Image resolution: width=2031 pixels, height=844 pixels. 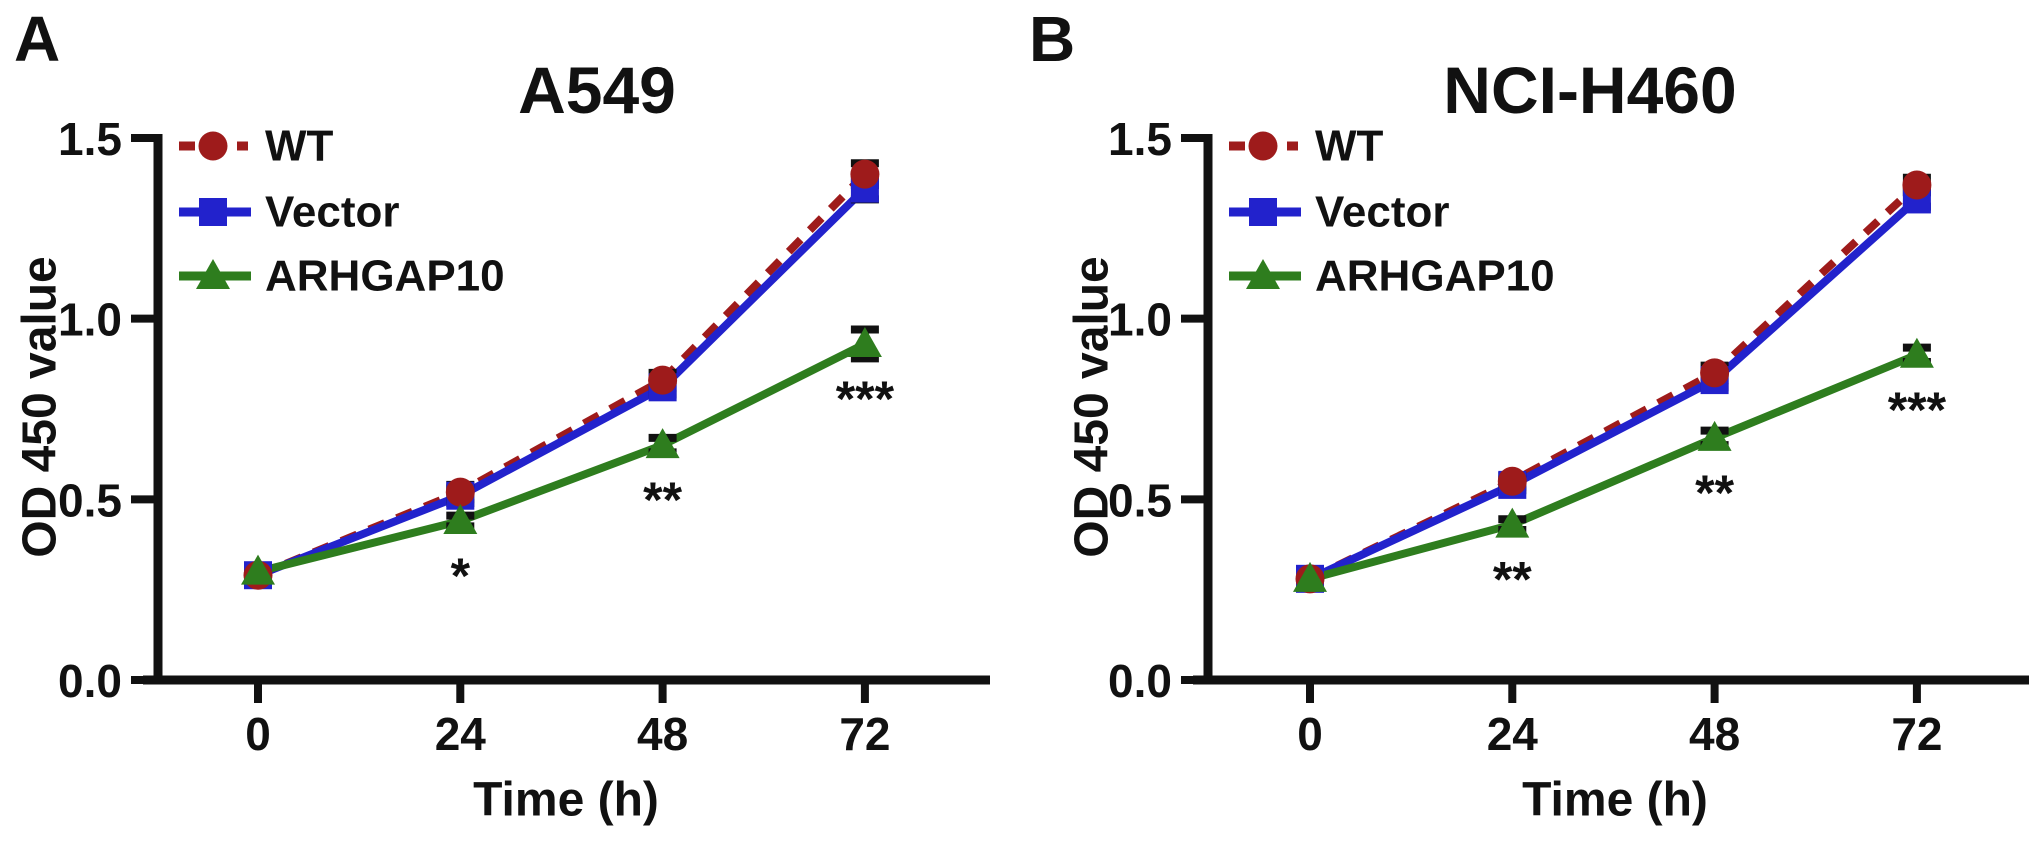 I want to click on panel-letter-b: B, so click(x=1052, y=39).